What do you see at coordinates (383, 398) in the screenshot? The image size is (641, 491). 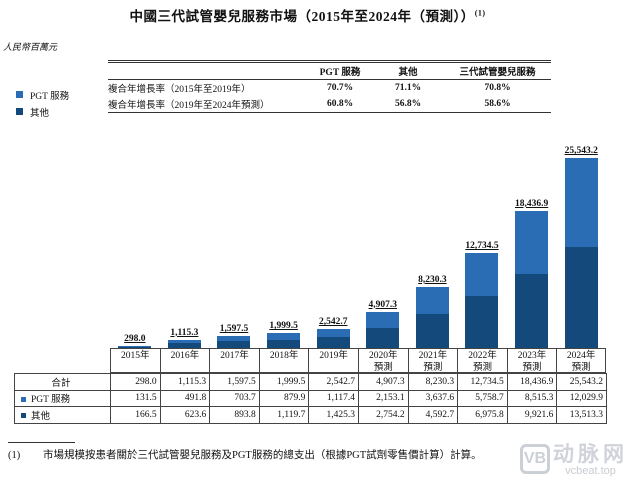 I see `summary-cell: 2,153.1` at bounding box center [383, 398].